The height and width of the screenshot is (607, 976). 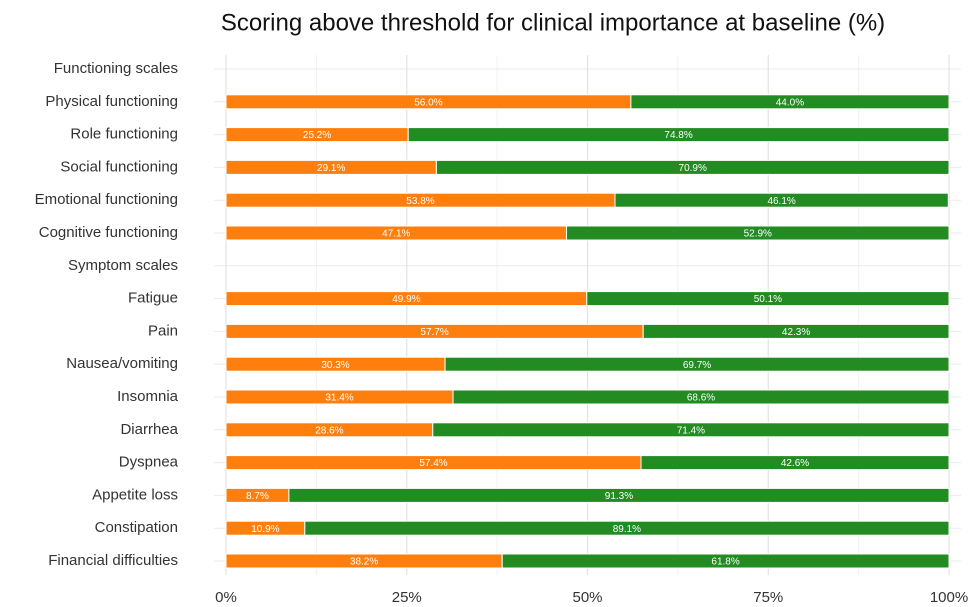 I want to click on value-label: 53.8%, so click(x=420, y=201).